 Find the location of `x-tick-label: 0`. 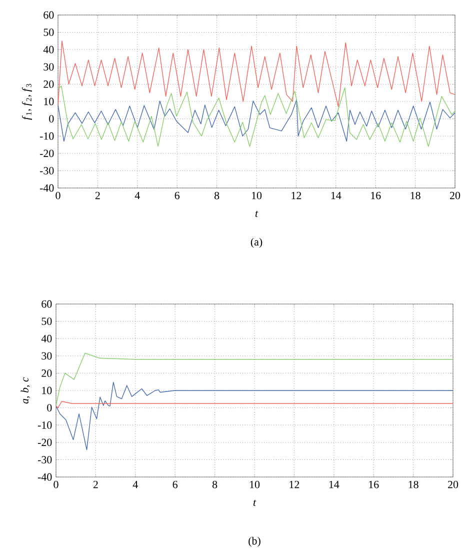

x-tick-label: 0 is located at coordinates (58, 196).